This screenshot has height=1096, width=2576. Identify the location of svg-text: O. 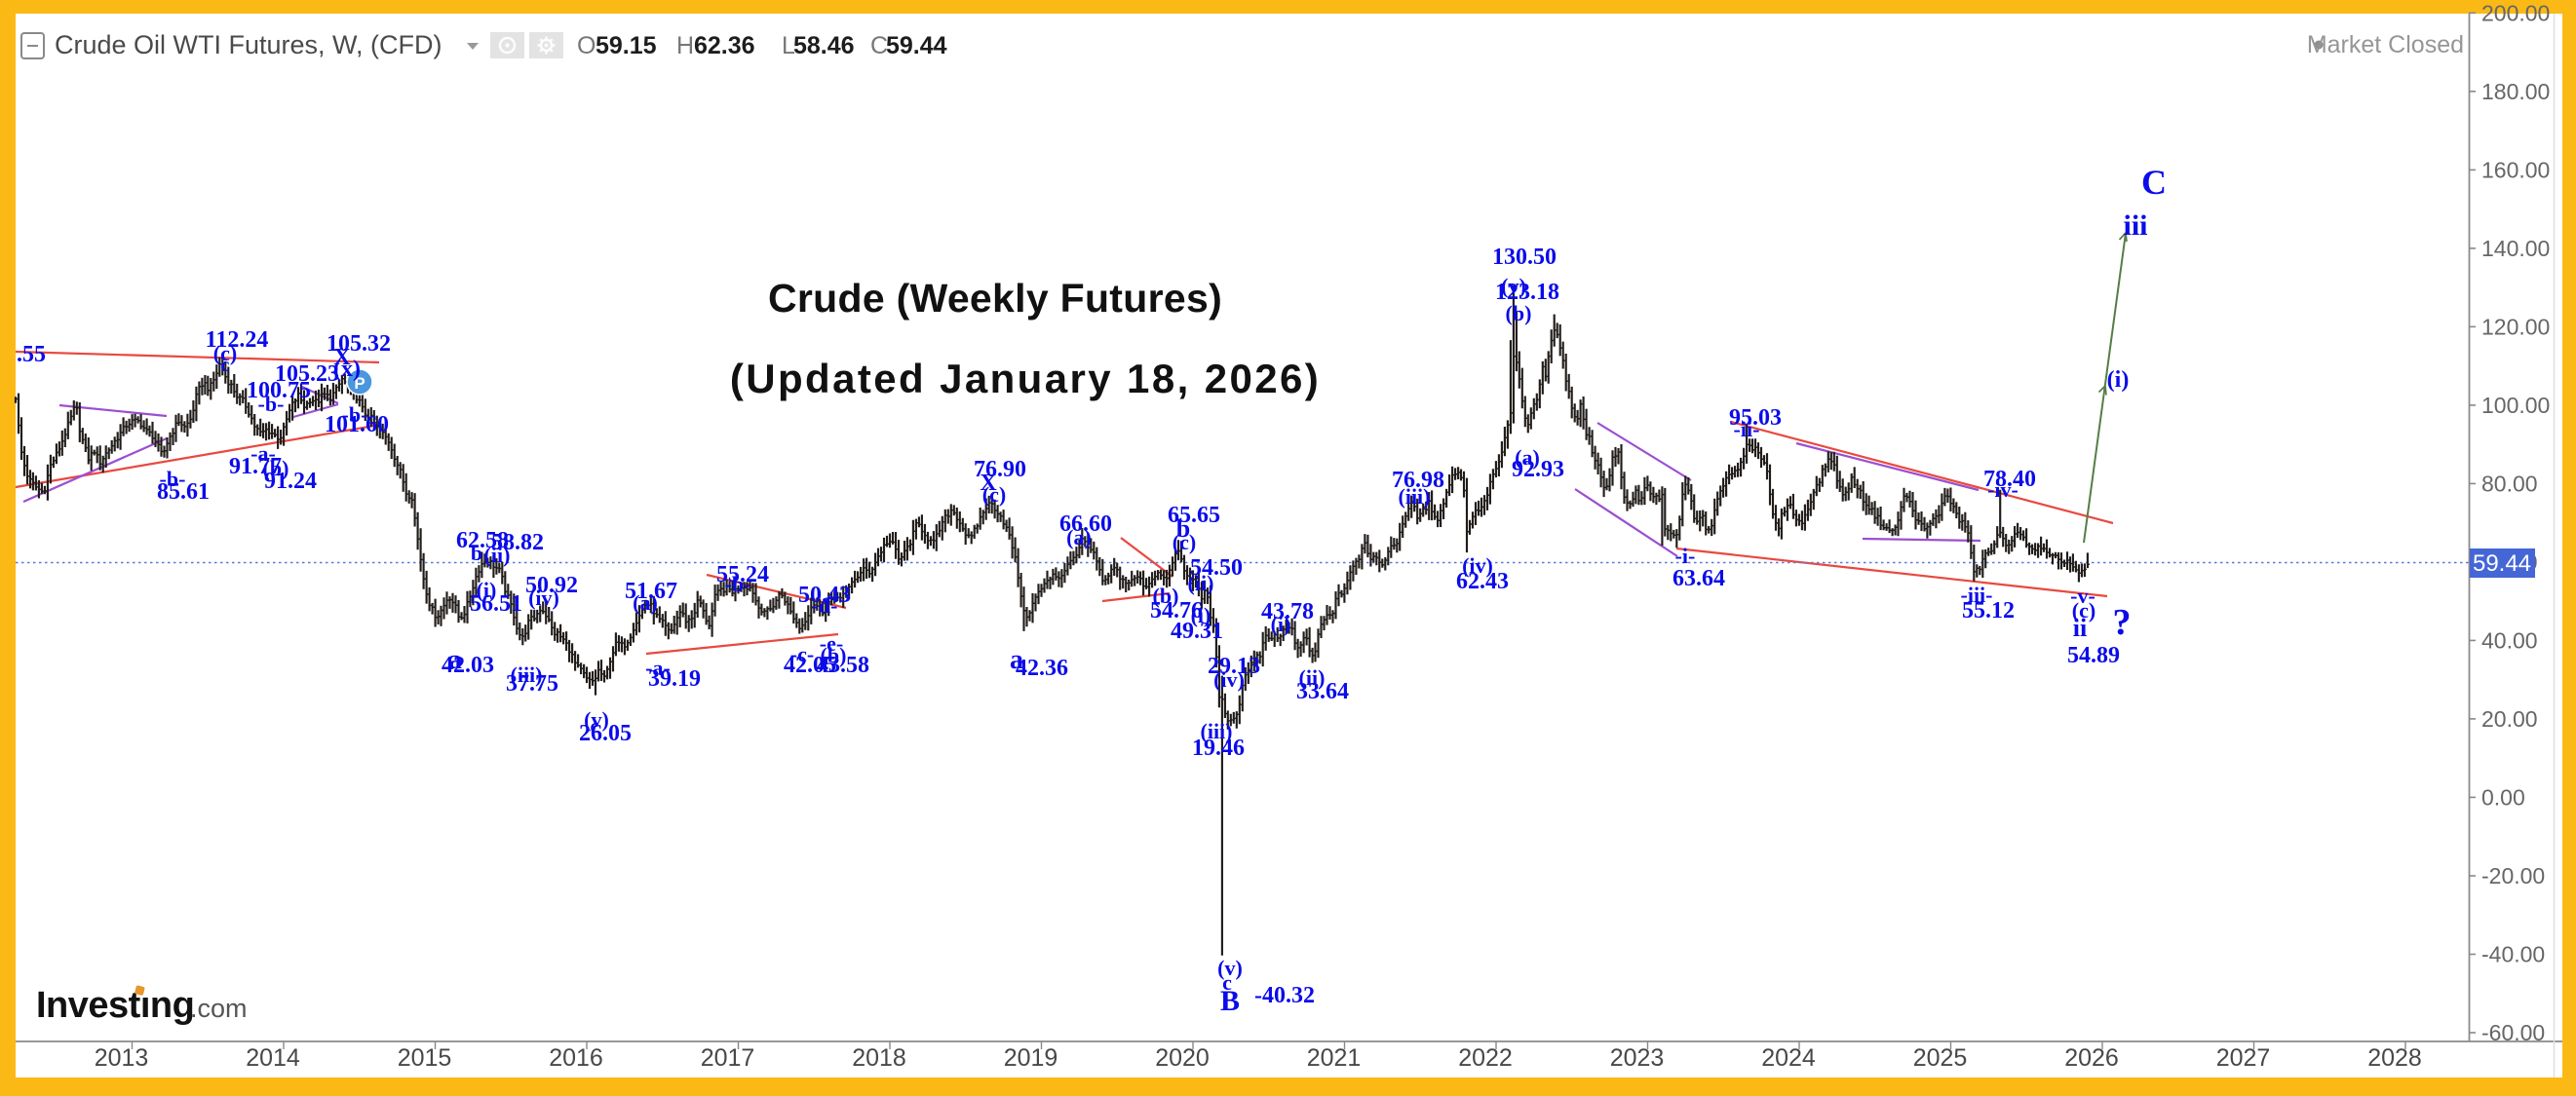
(586, 45).